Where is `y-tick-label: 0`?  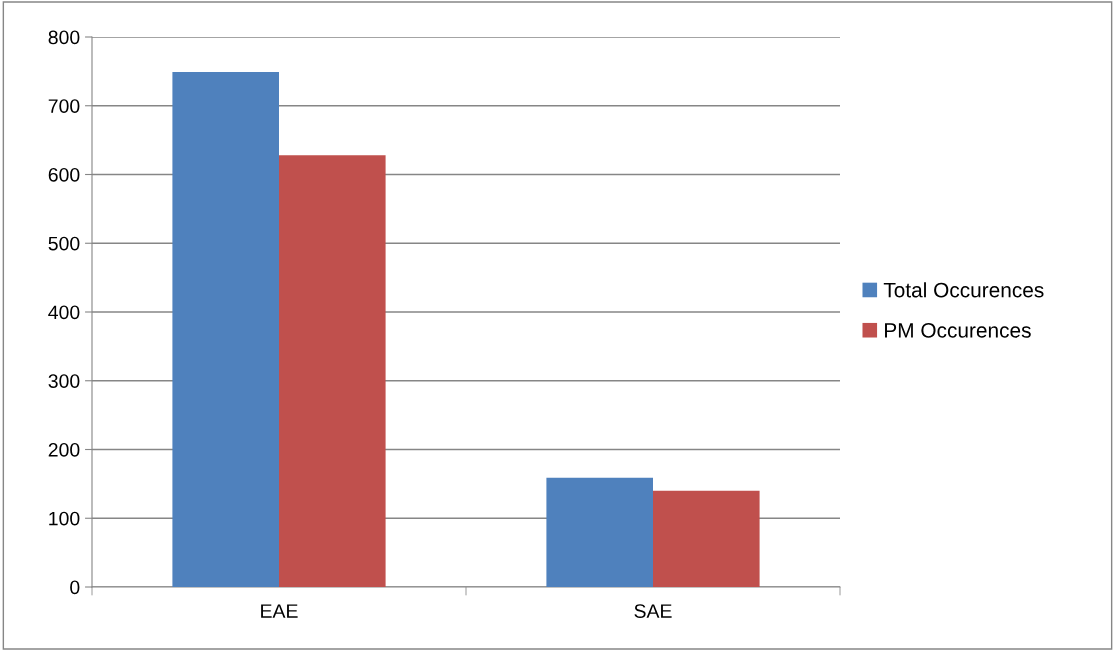
y-tick-label: 0 is located at coordinates (75, 587).